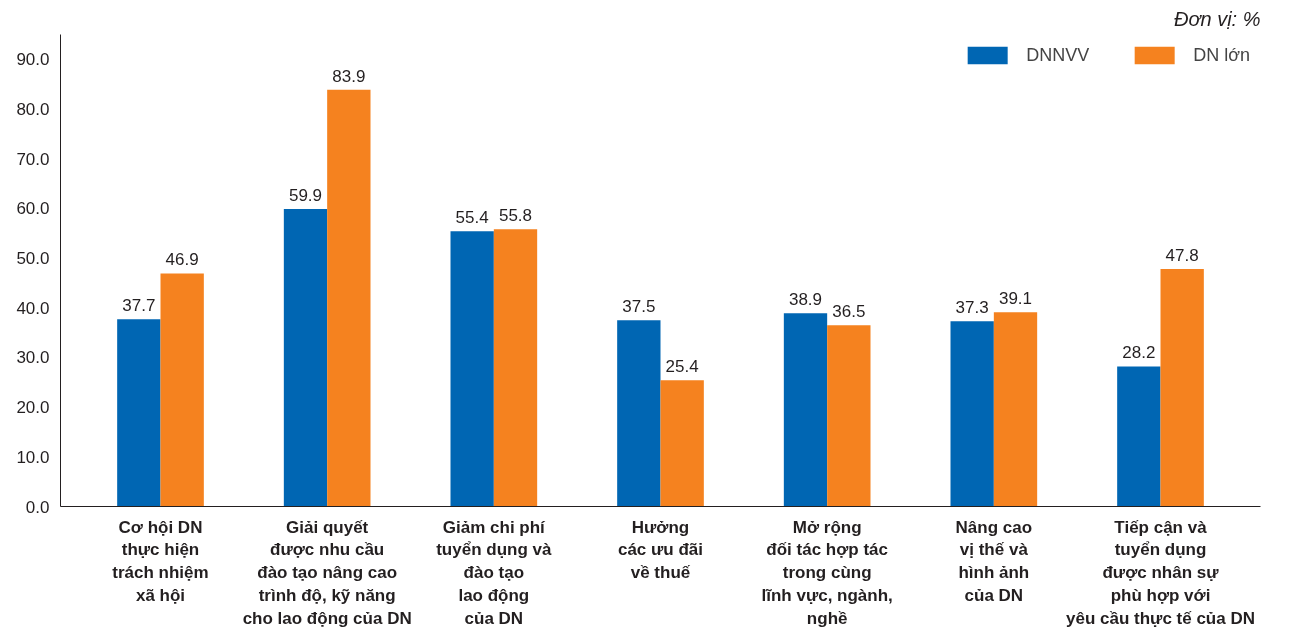  What do you see at coordinates (1221, 55) in the screenshot?
I see `legend-label: DN lớn` at bounding box center [1221, 55].